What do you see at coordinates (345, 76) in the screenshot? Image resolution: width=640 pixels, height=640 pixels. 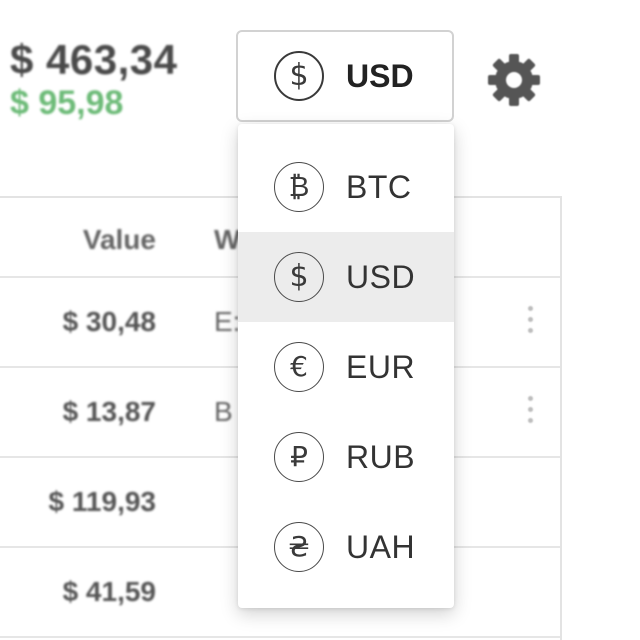 I see `currency-select-button: $ USD` at bounding box center [345, 76].